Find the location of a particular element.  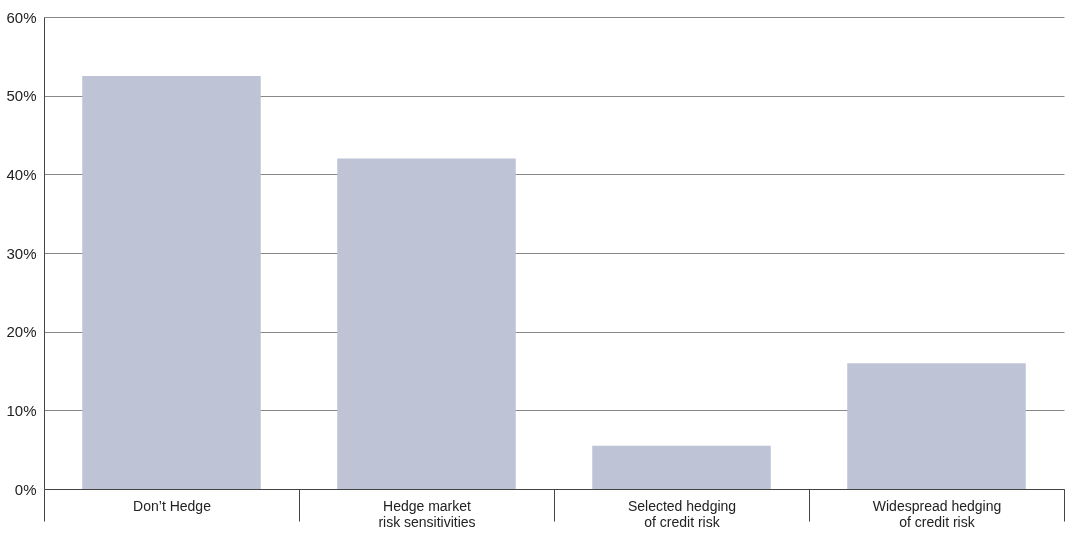

x-tick-label: Selected hedging of credit risk is located at coordinates (682, 513).